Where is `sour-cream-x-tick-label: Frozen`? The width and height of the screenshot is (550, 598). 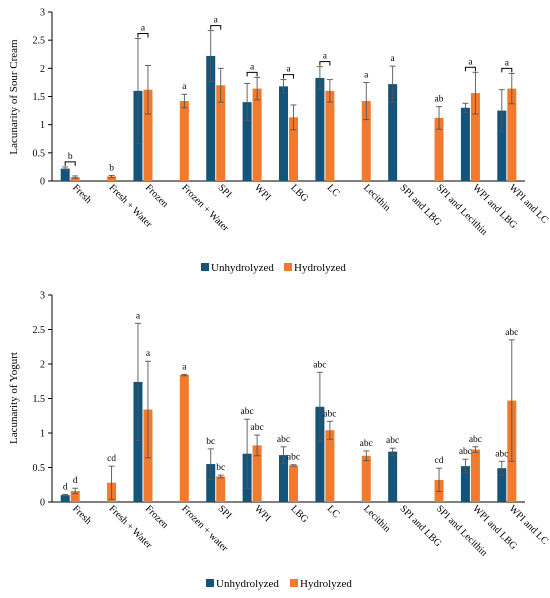 sour-cream-x-tick-label: Frozen is located at coordinates (156, 195).